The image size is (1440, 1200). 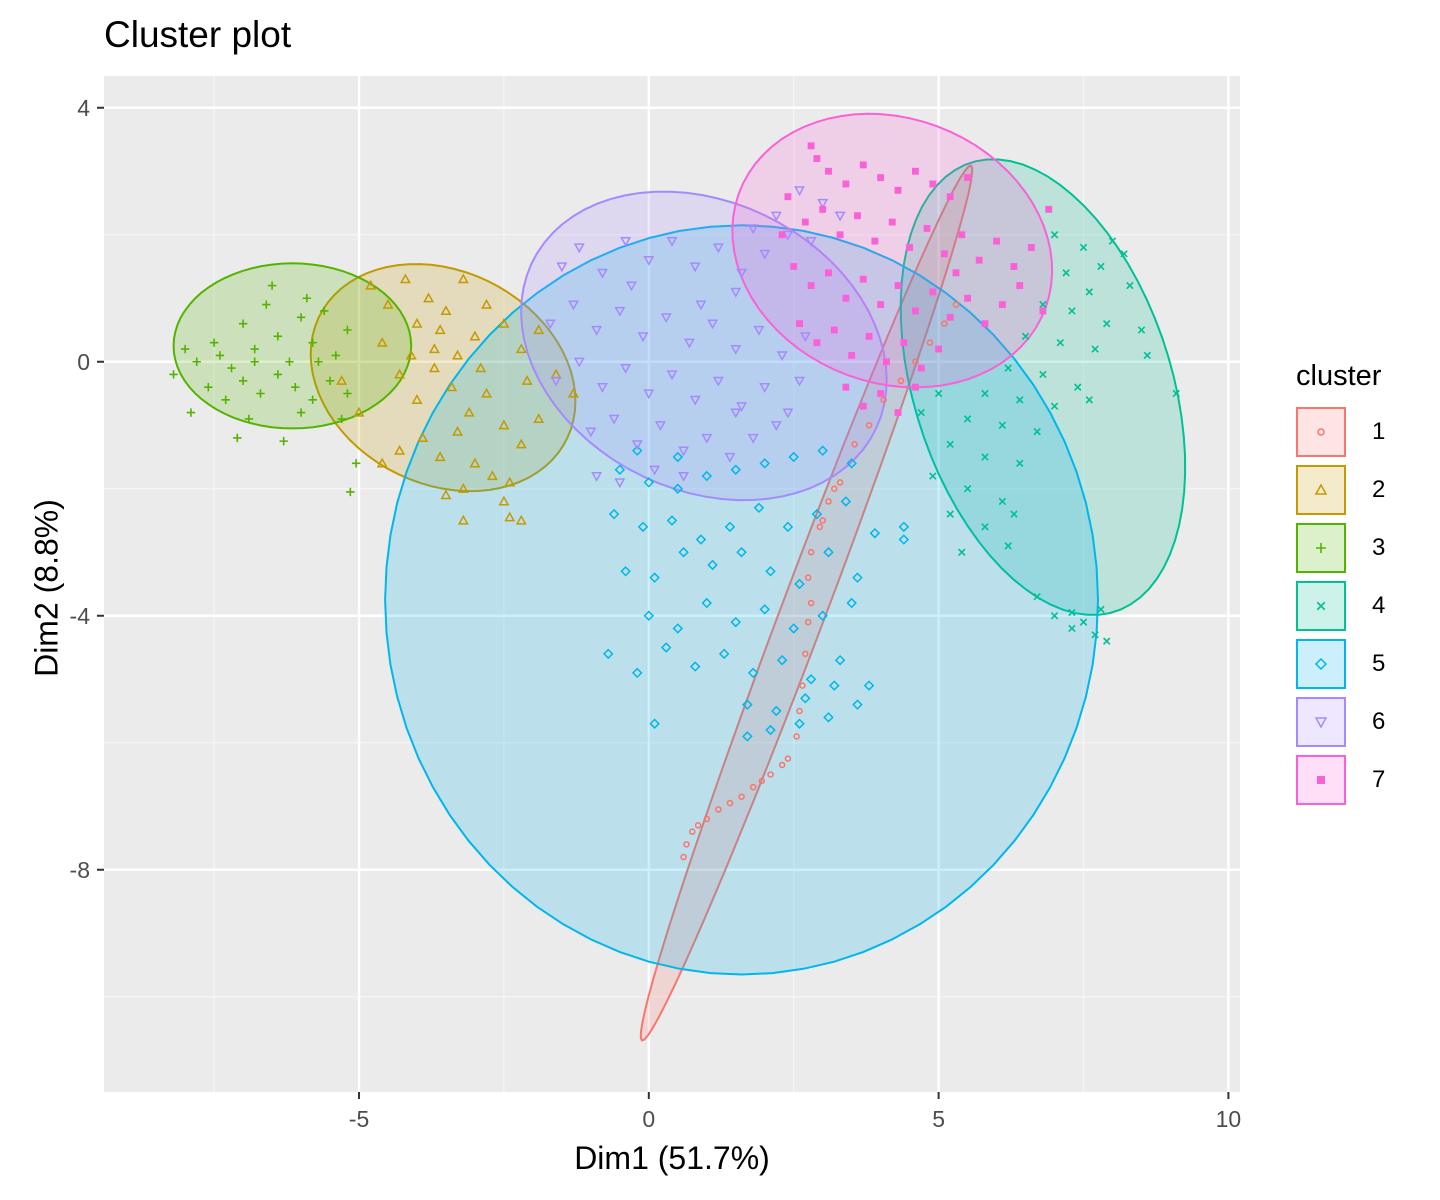 I want to click on y-axis-ticks: 4 0 -4 -8, so click(x=87, y=489).